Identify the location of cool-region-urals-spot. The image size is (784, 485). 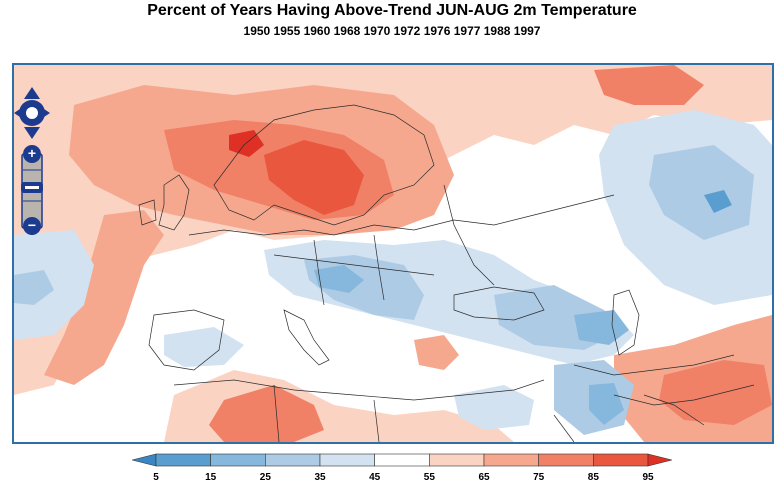
(718, 201).